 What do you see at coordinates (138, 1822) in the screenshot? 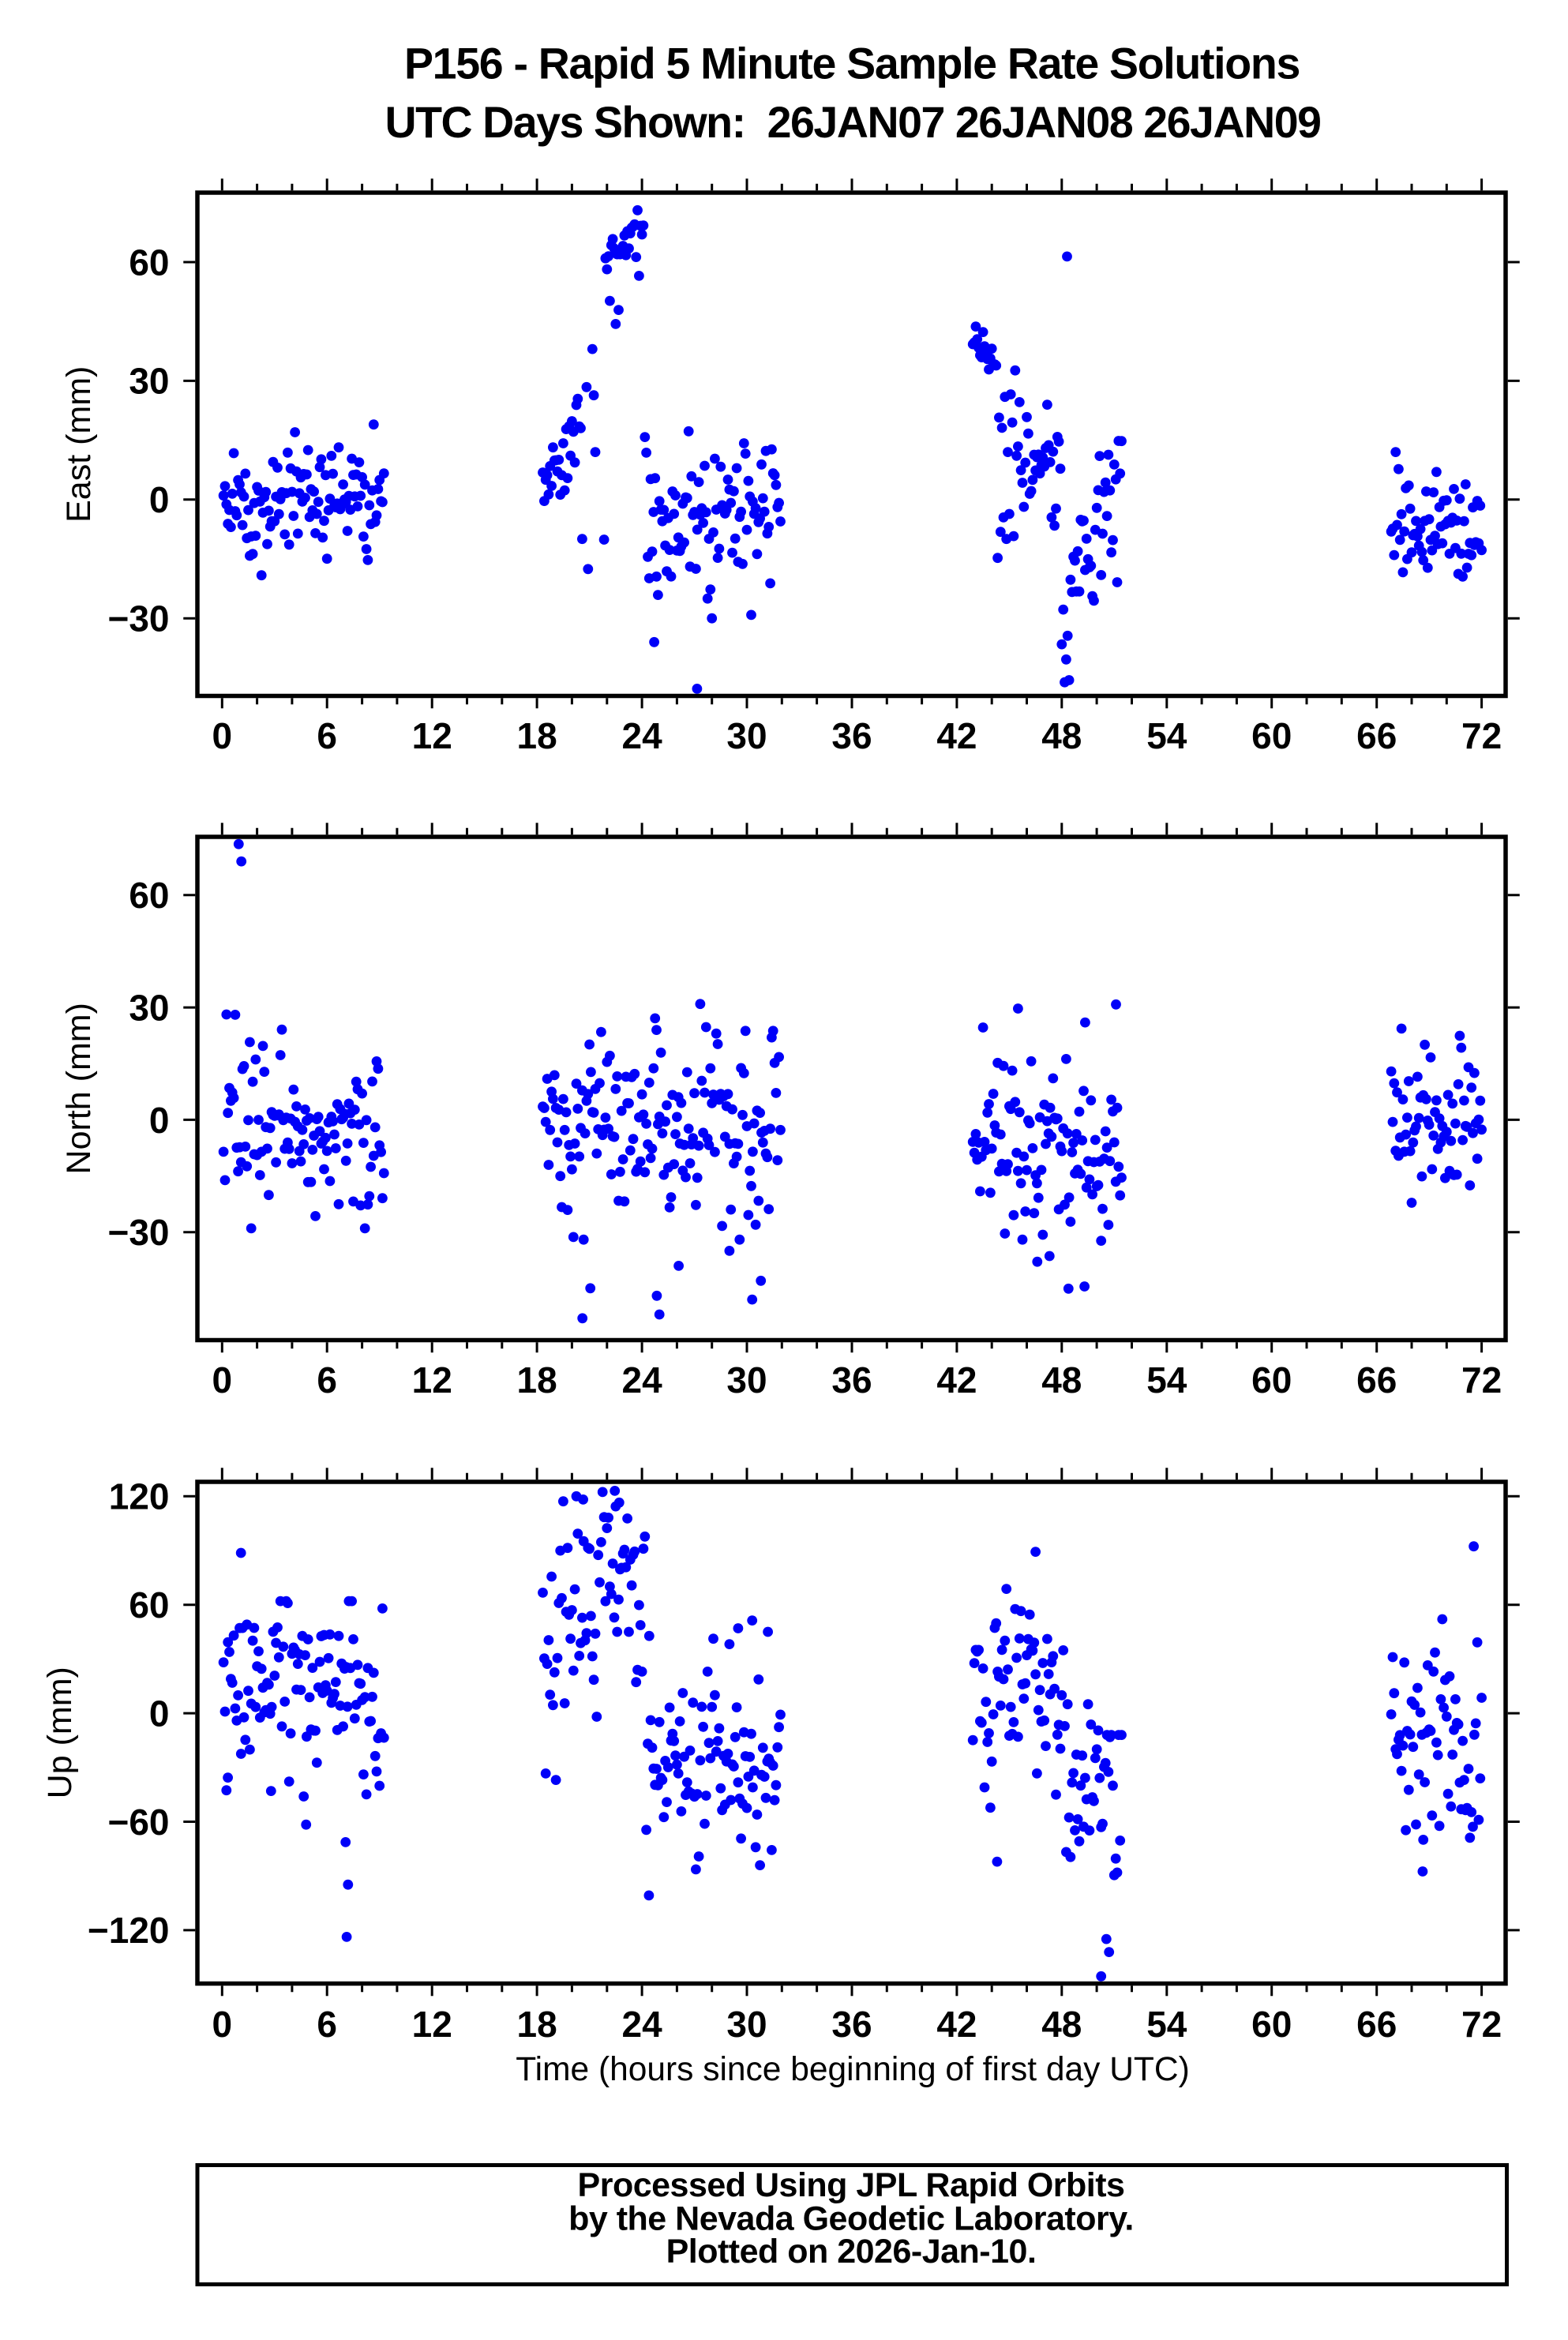
I see `svg-text: −60` at bounding box center [138, 1822].